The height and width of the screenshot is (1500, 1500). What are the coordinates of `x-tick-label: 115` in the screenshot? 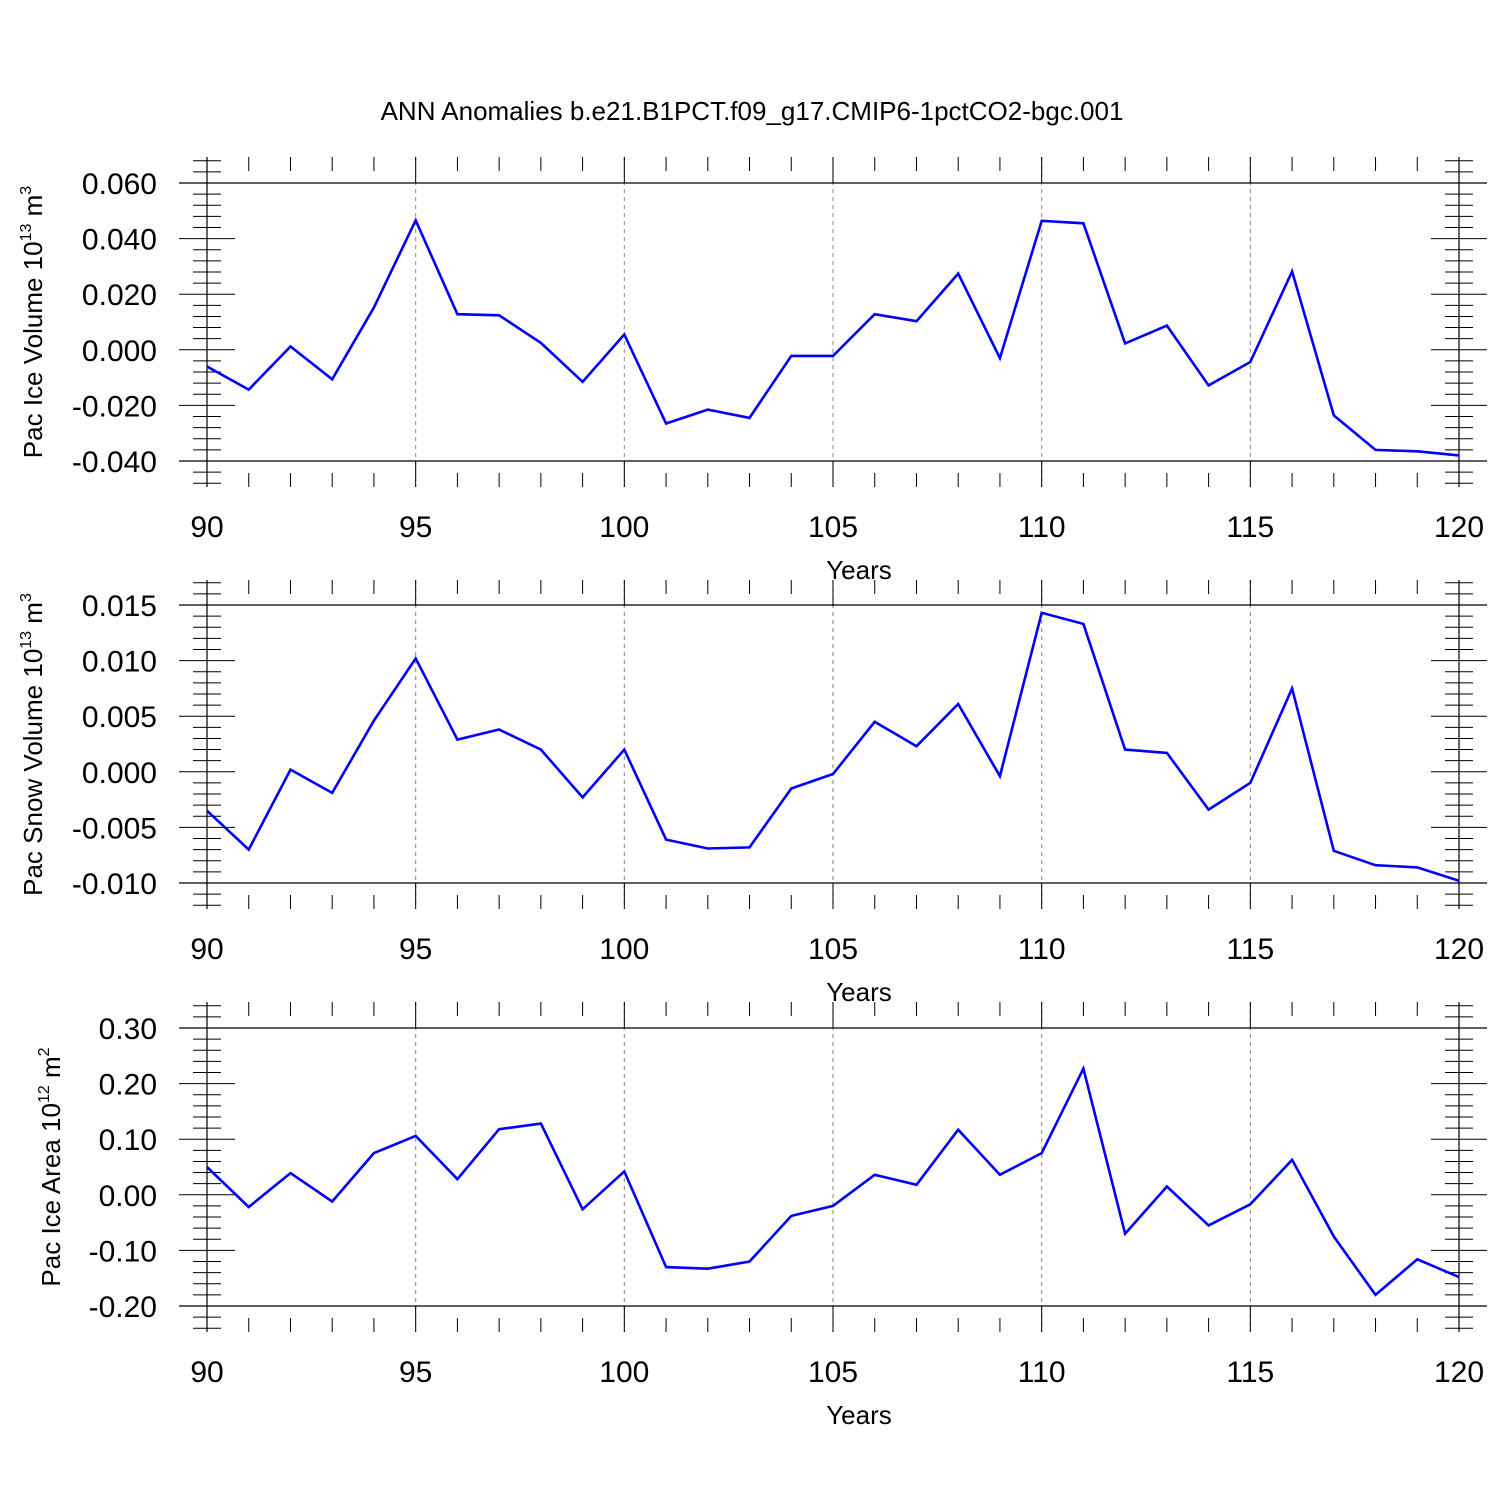 It's located at (1250, 527).